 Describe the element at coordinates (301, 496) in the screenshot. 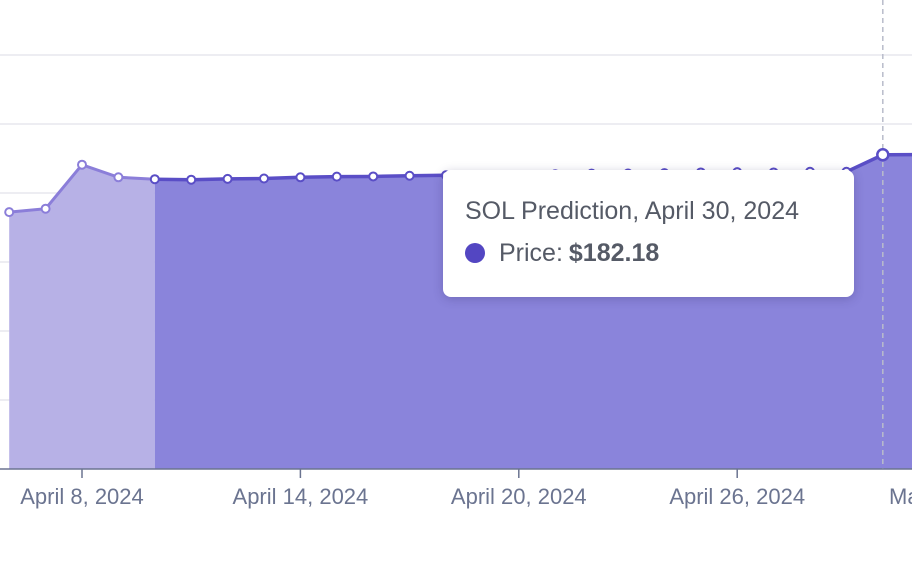

I see `x-tick-label: April 14, 2024` at that location.